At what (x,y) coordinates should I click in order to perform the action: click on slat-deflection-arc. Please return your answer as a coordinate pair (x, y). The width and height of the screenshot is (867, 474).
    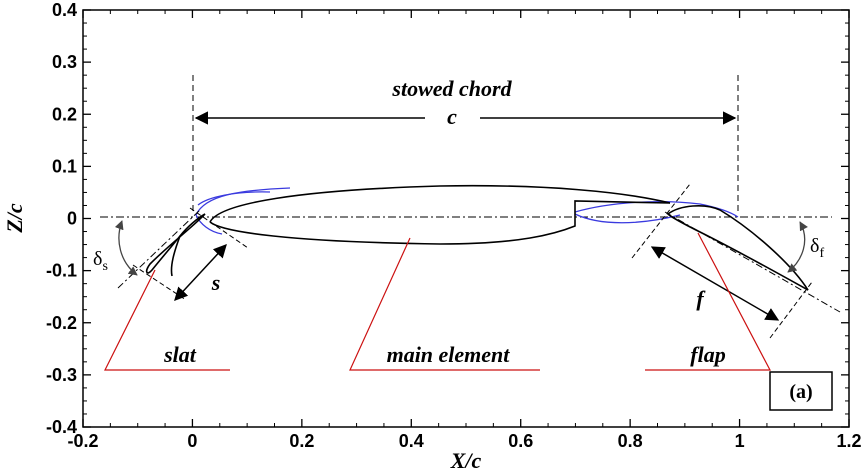
    Looking at the image, I should click on (126, 248).